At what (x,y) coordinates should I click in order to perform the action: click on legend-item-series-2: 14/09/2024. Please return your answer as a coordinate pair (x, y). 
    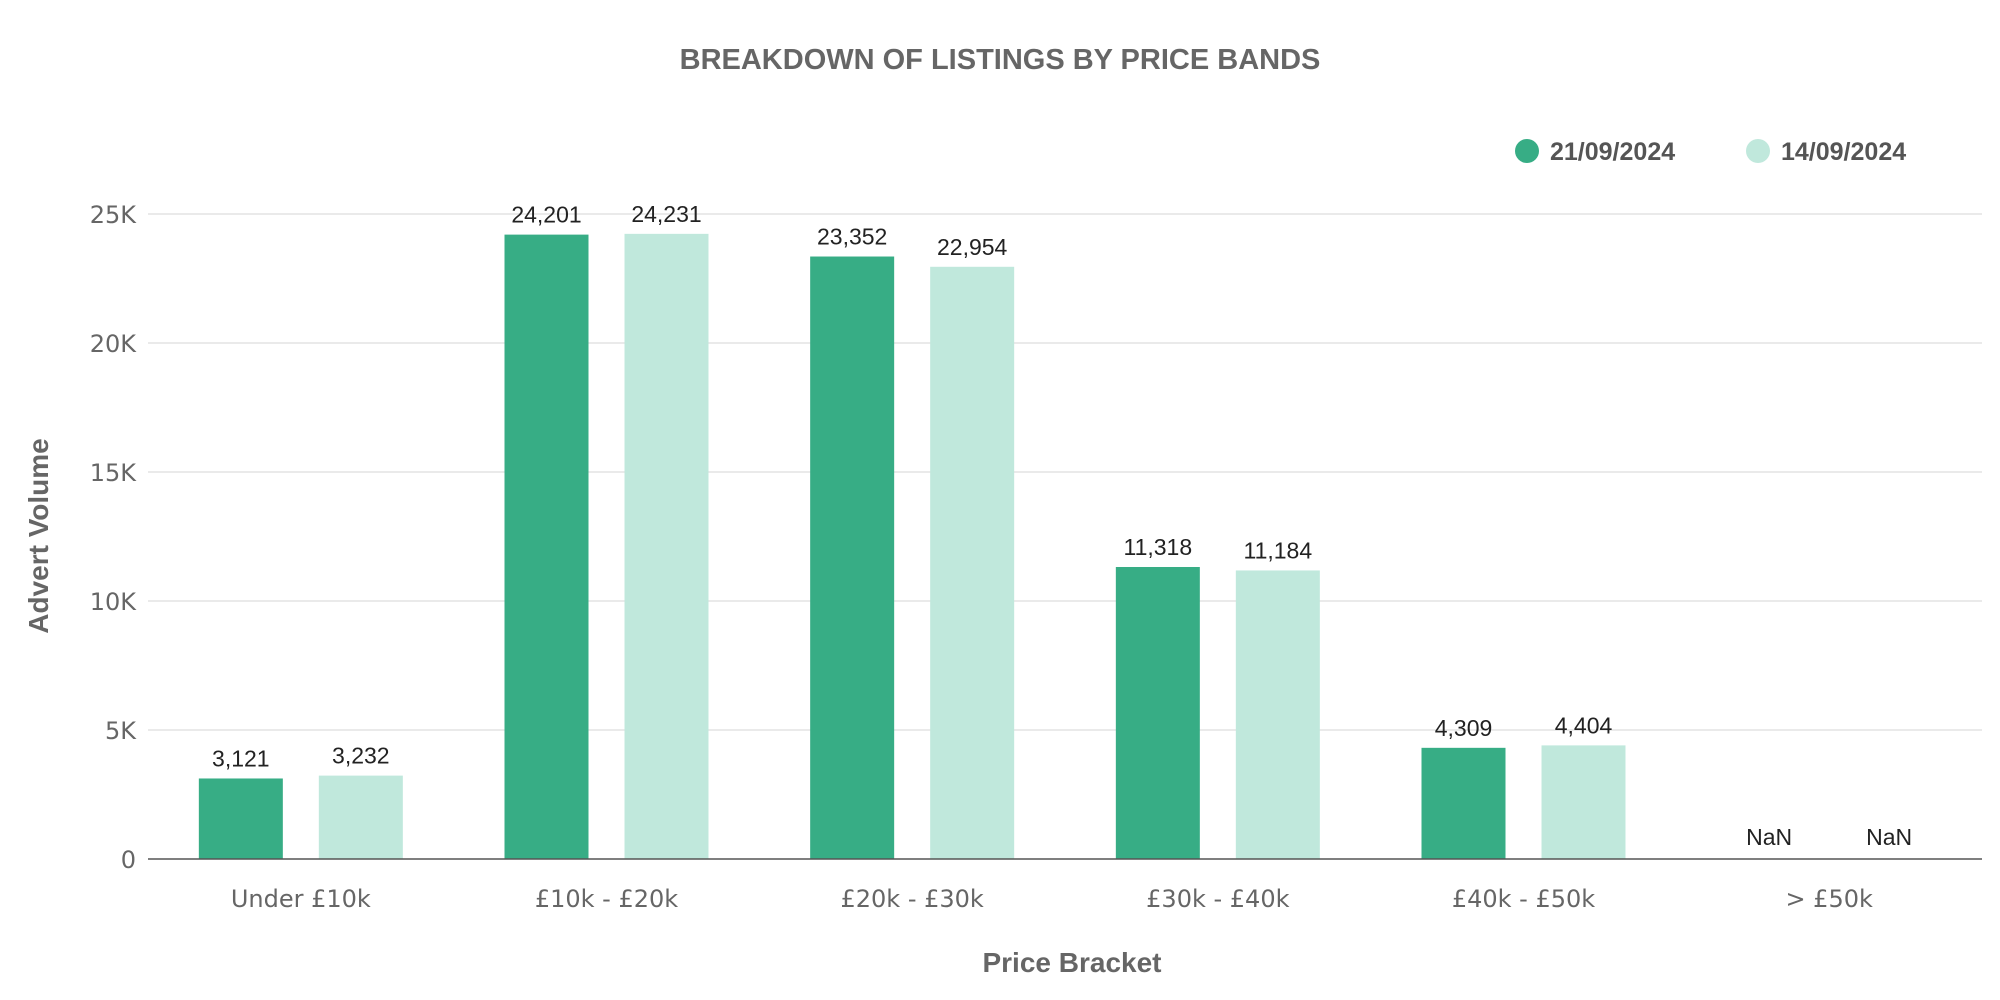
    Looking at the image, I should click on (1826, 152).